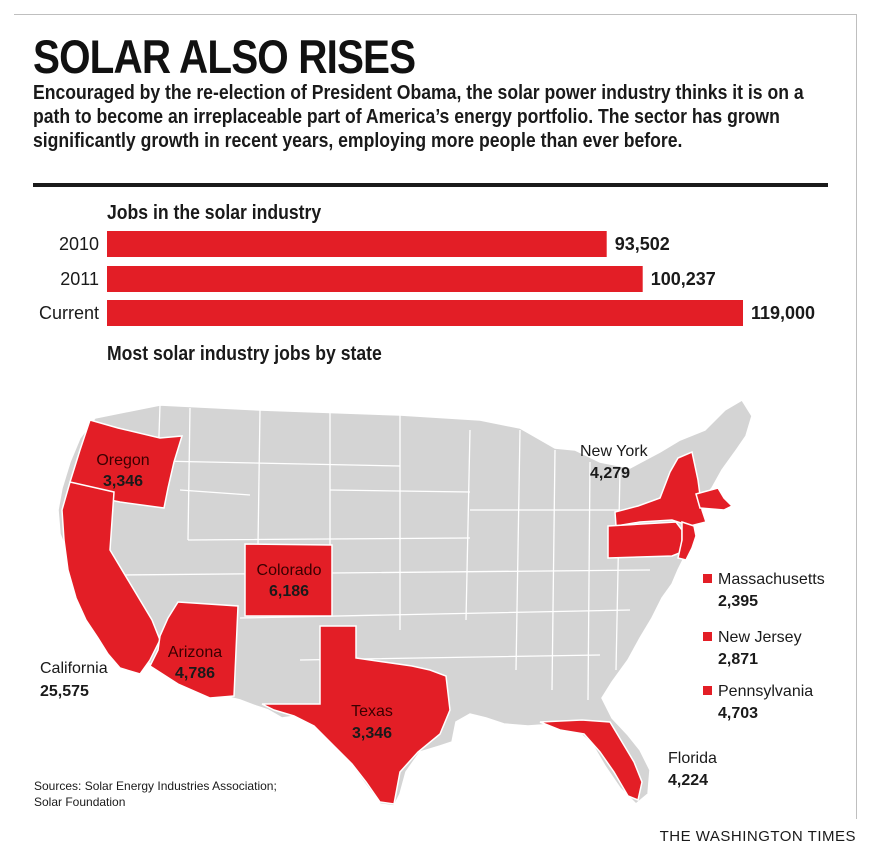  I want to click on label-pennsylvania-name: Pennsylvania, so click(765, 691).